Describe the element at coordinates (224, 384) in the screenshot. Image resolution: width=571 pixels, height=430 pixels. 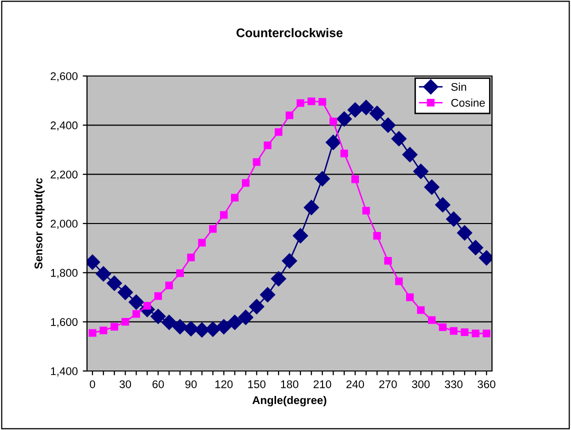
I see `x-tick-label: 120` at that location.